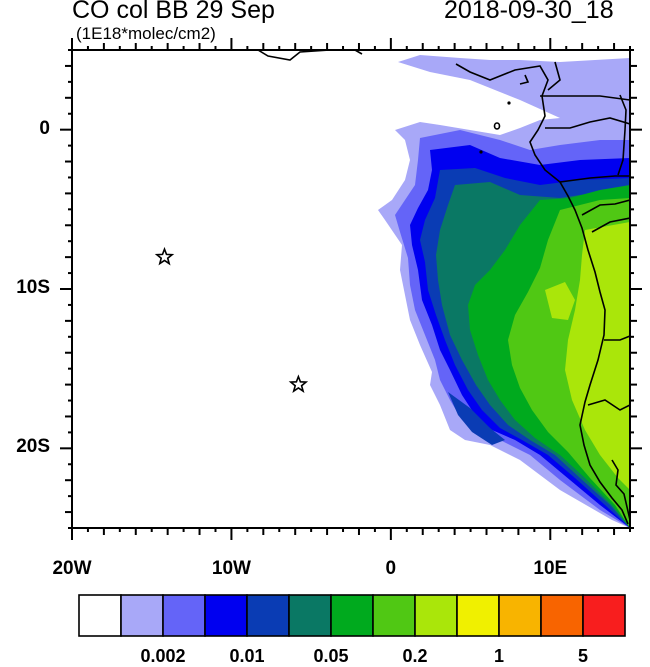 This screenshot has height=667, width=650. I want to click on colorbar-label: 0.2, so click(415, 656).